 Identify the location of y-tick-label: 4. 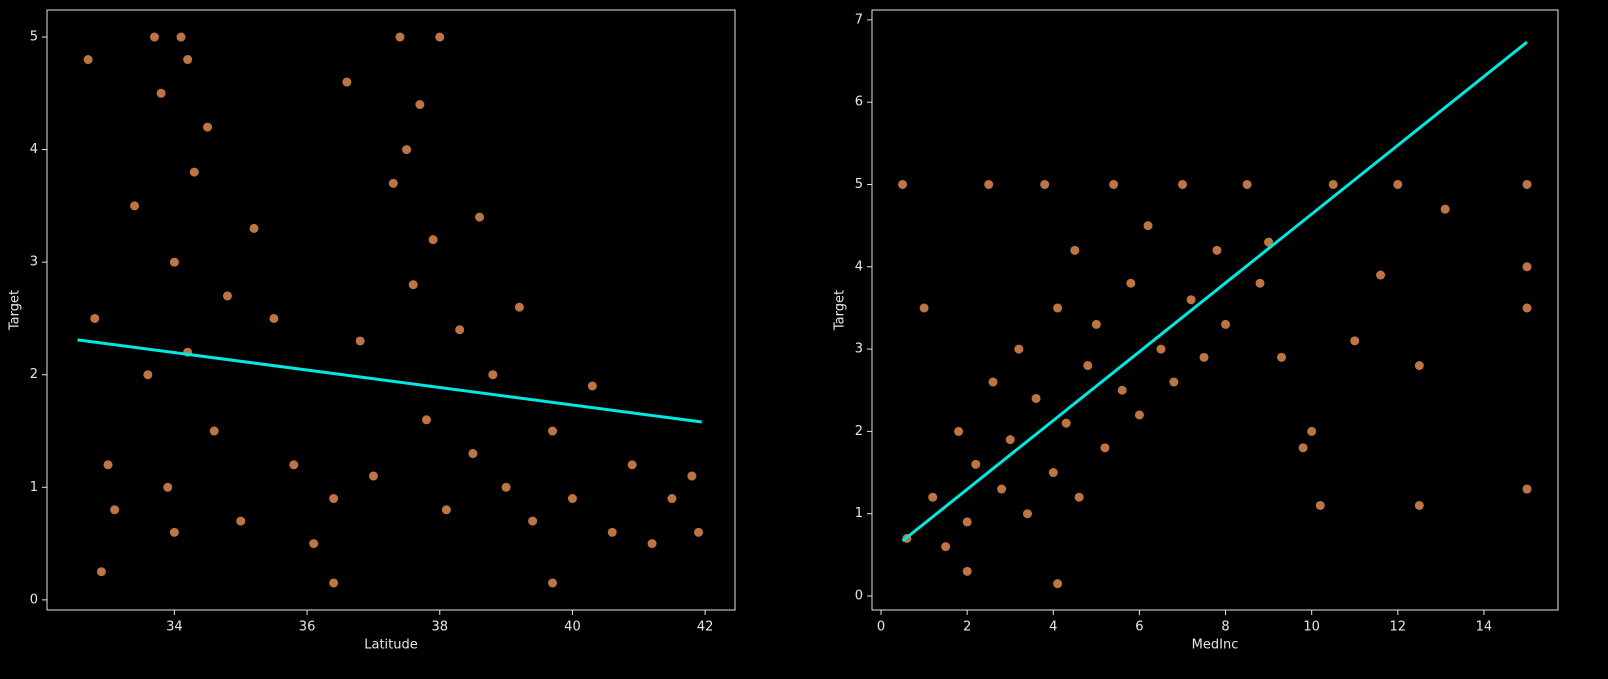
(859, 266).